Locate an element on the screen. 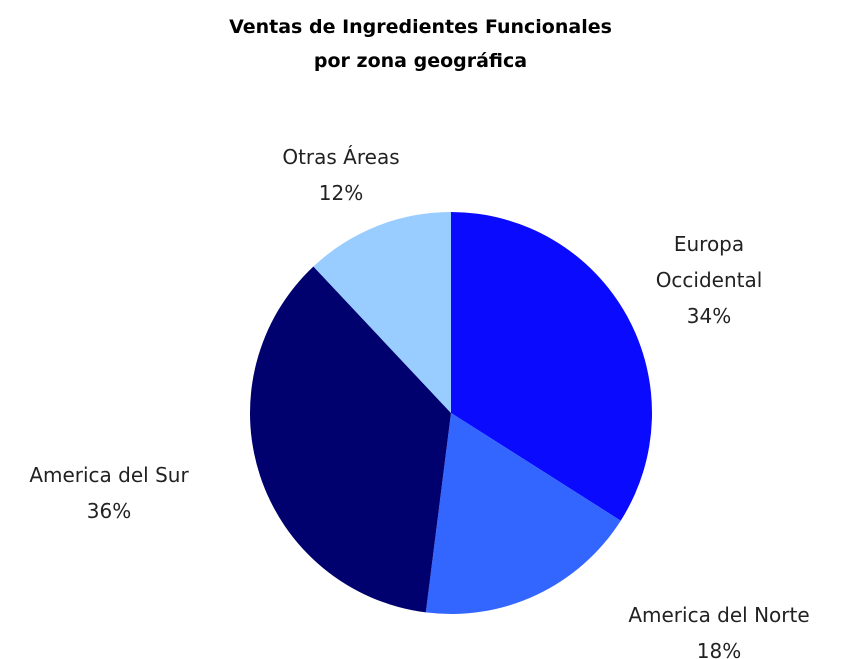 Image resolution: width=841 pixels, height=659 pixels. chart-title: Ventas de Ingredientes Funcionales is located at coordinates (420, 27).